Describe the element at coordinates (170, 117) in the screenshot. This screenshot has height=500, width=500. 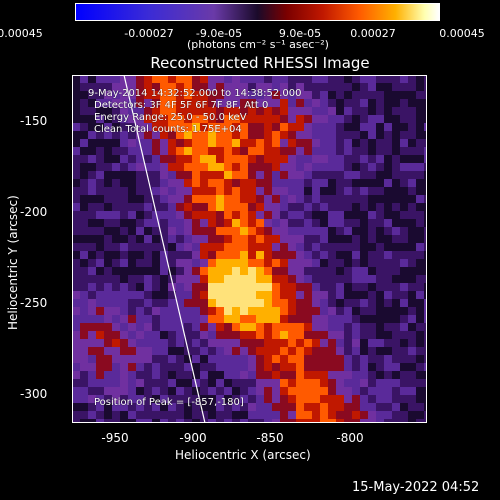
I see `energy-range-text: Energy Range: 25.0 - 50.0 keV` at that location.